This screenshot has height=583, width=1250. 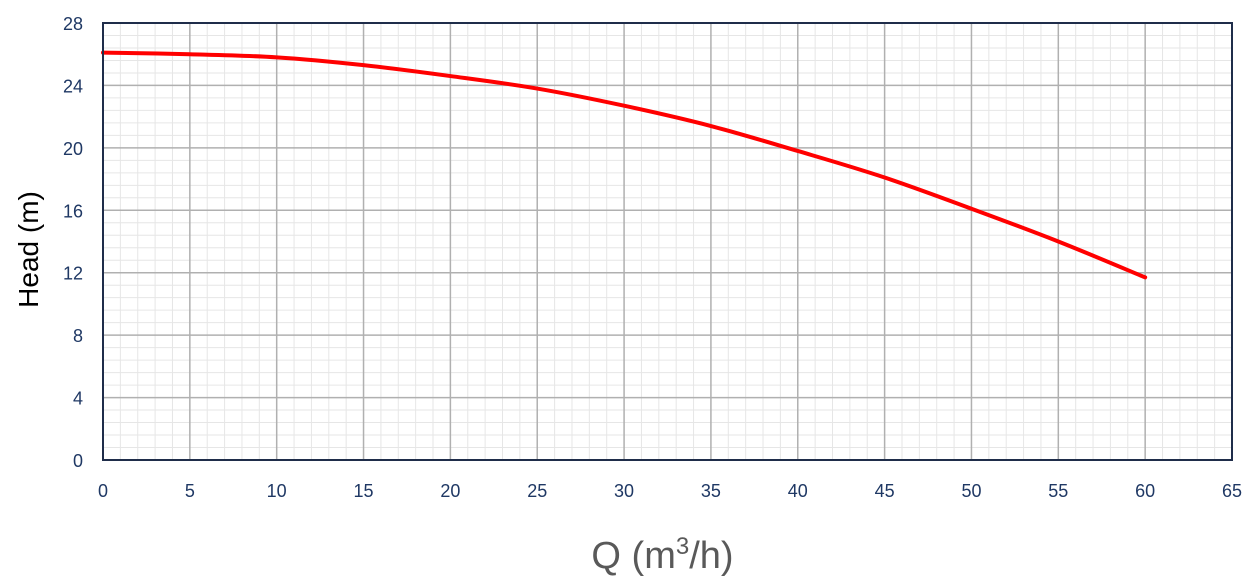 I want to click on y-tick-label: 24, so click(x=73, y=86).